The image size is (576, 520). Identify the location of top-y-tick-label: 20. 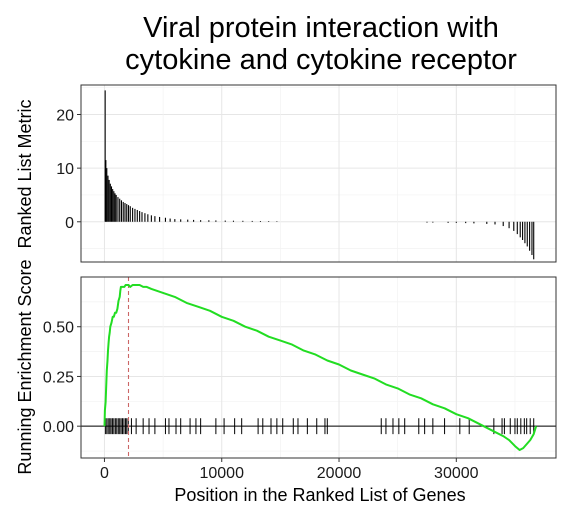
(65, 116).